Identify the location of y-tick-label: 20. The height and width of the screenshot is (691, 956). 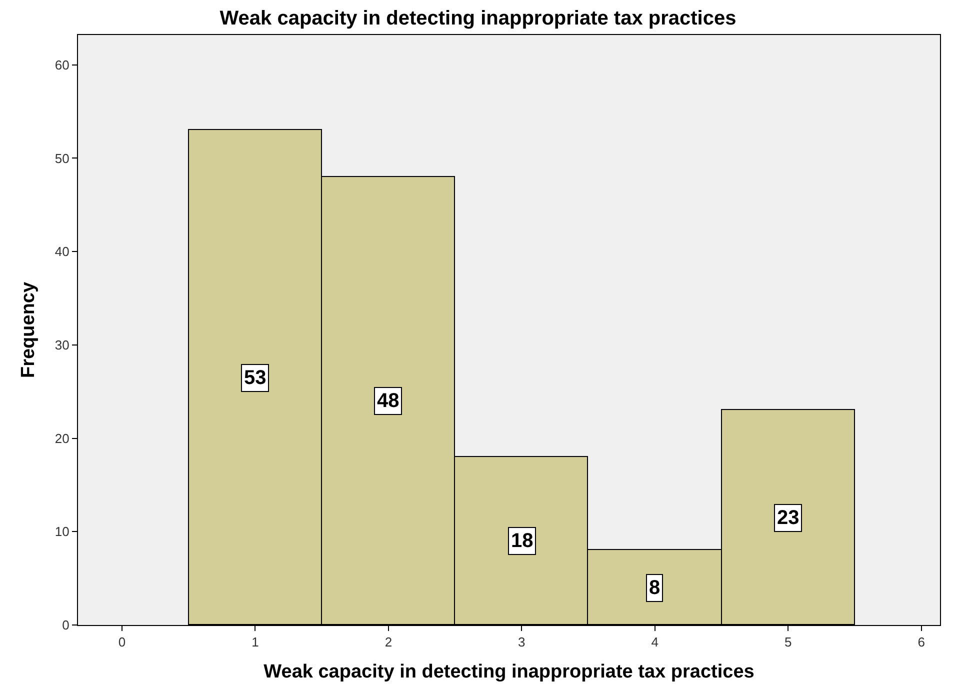
(62, 438).